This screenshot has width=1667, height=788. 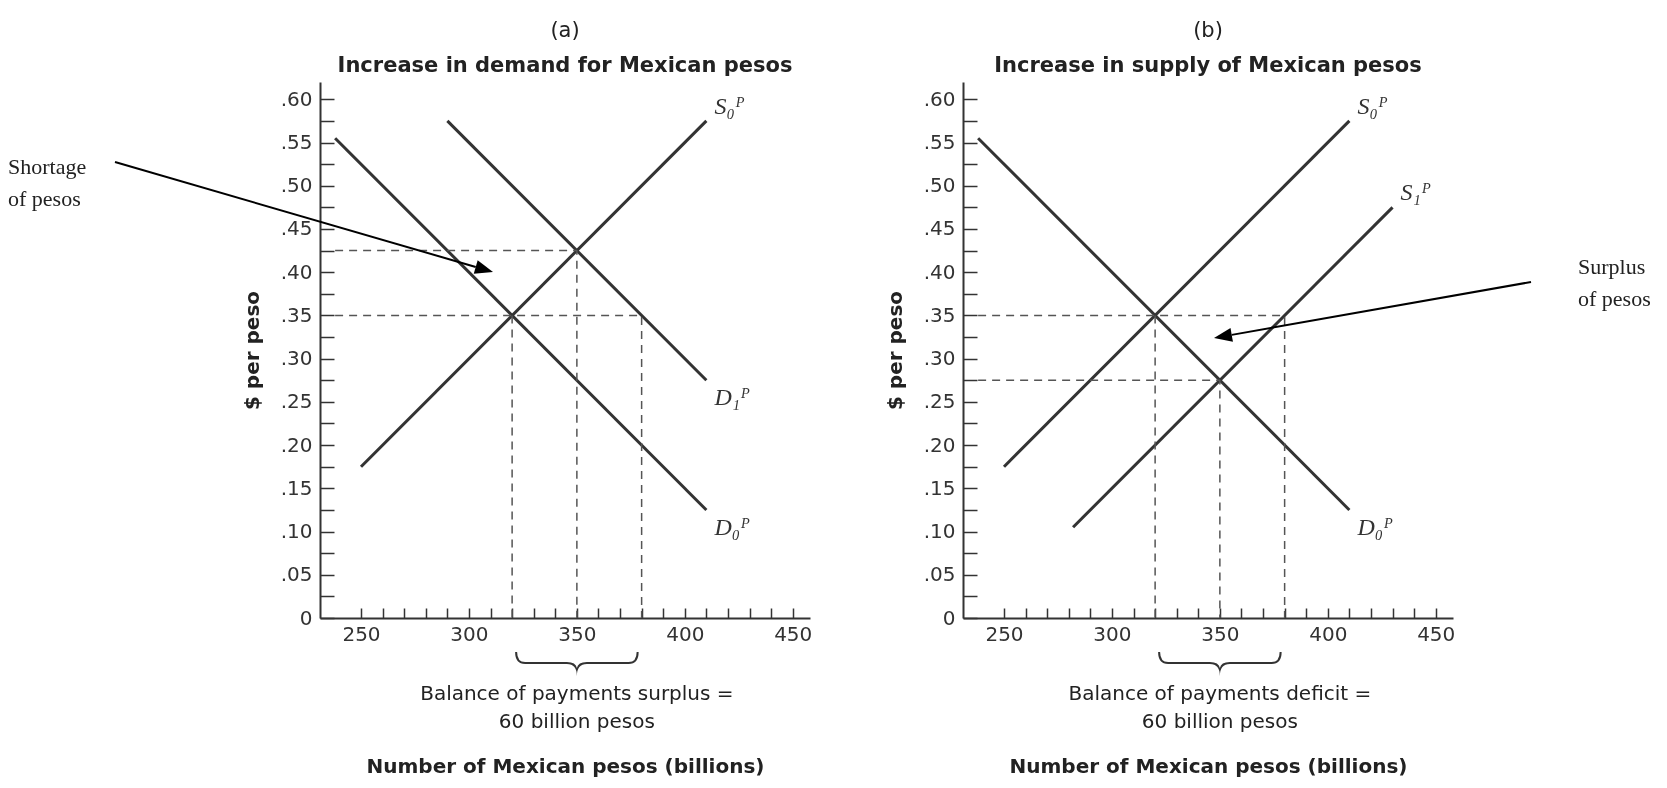 I want to click on chart-title: (a), so click(x=565, y=30).